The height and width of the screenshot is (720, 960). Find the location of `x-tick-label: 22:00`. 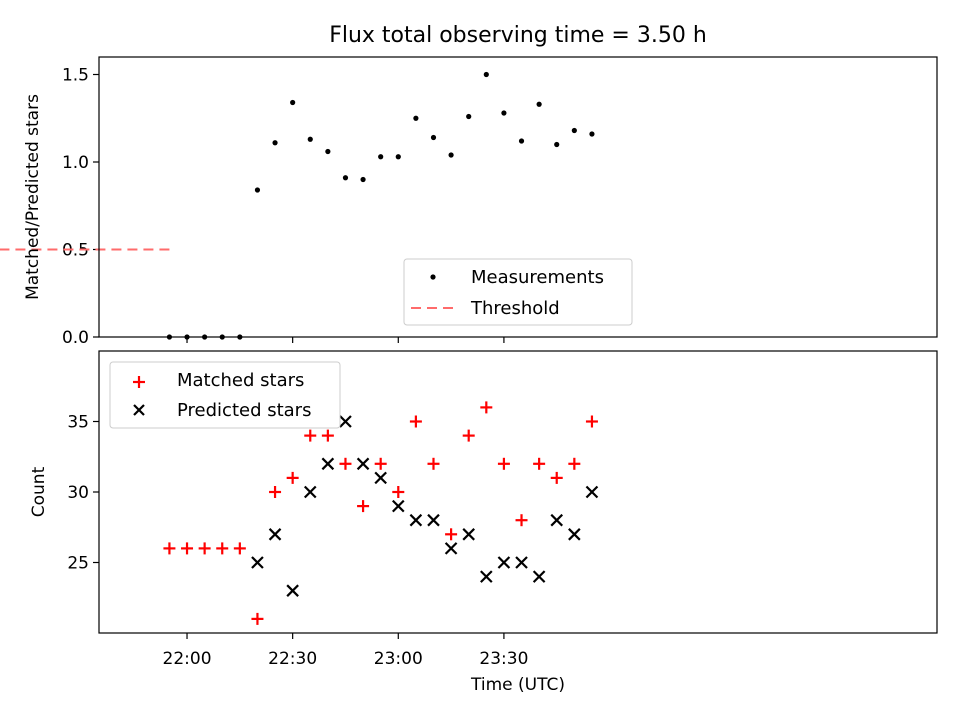

x-tick-label: 22:00 is located at coordinates (187, 659).